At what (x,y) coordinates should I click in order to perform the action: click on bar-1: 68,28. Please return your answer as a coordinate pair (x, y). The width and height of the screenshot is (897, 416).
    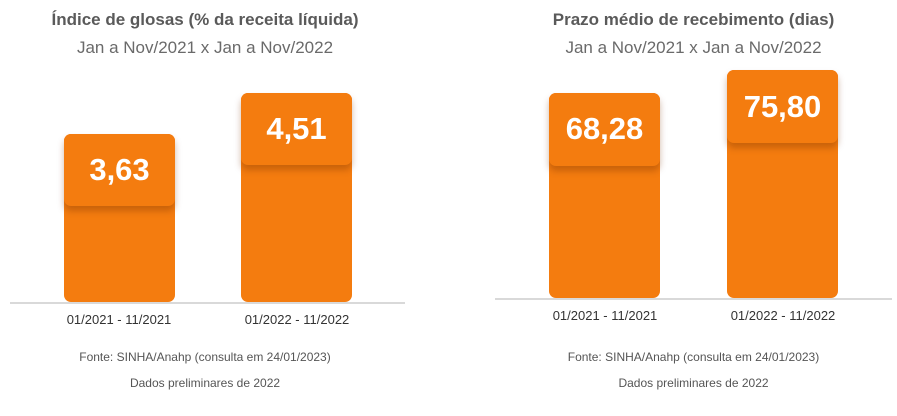
    Looking at the image, I should click on (604, 195).